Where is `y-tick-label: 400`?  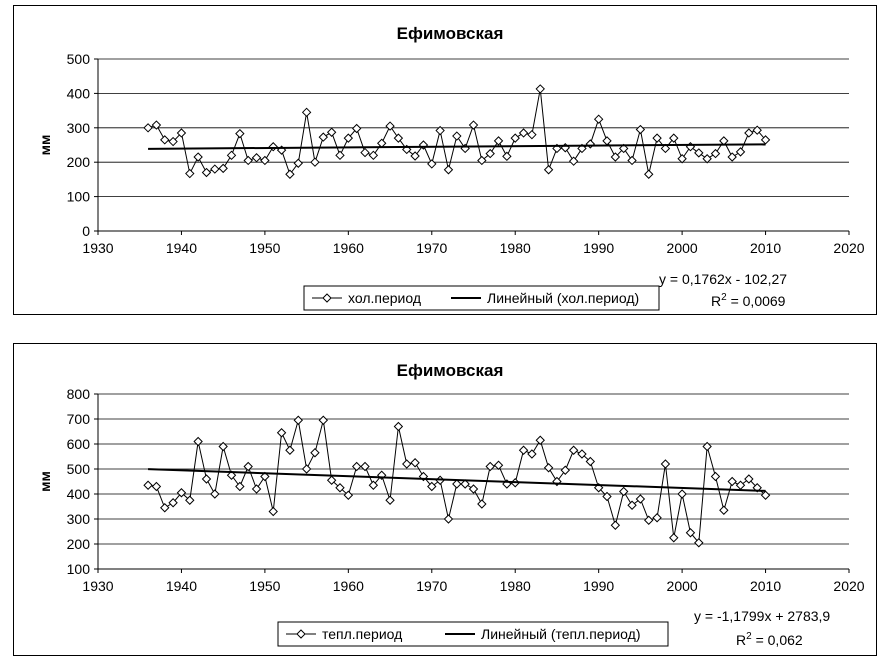 y-tick-label: 400 is located at coordinates (79, 494).